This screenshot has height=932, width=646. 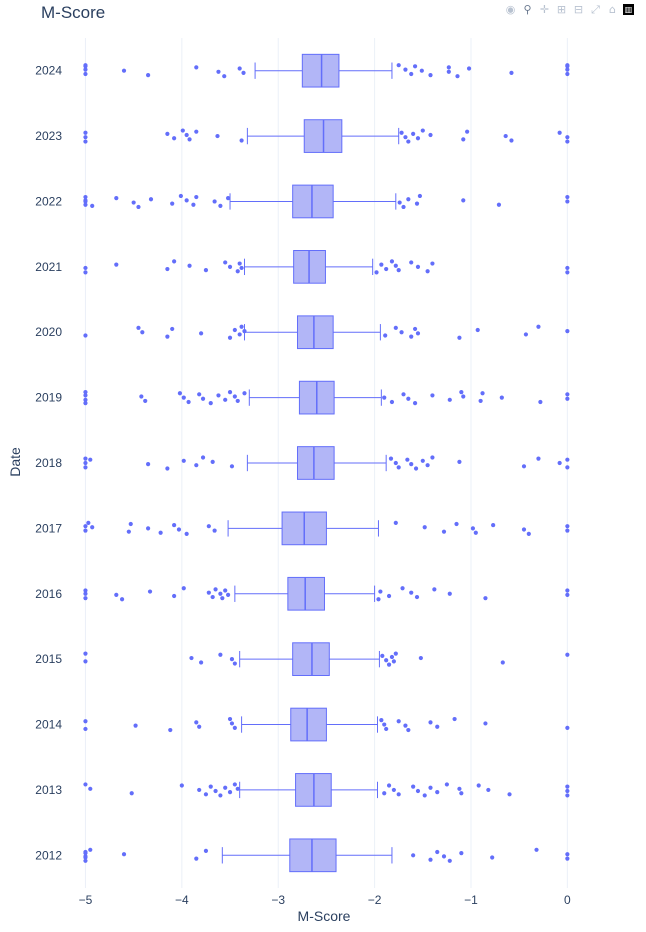 I want to click on outliers-2019, so click(x=326, y=398).